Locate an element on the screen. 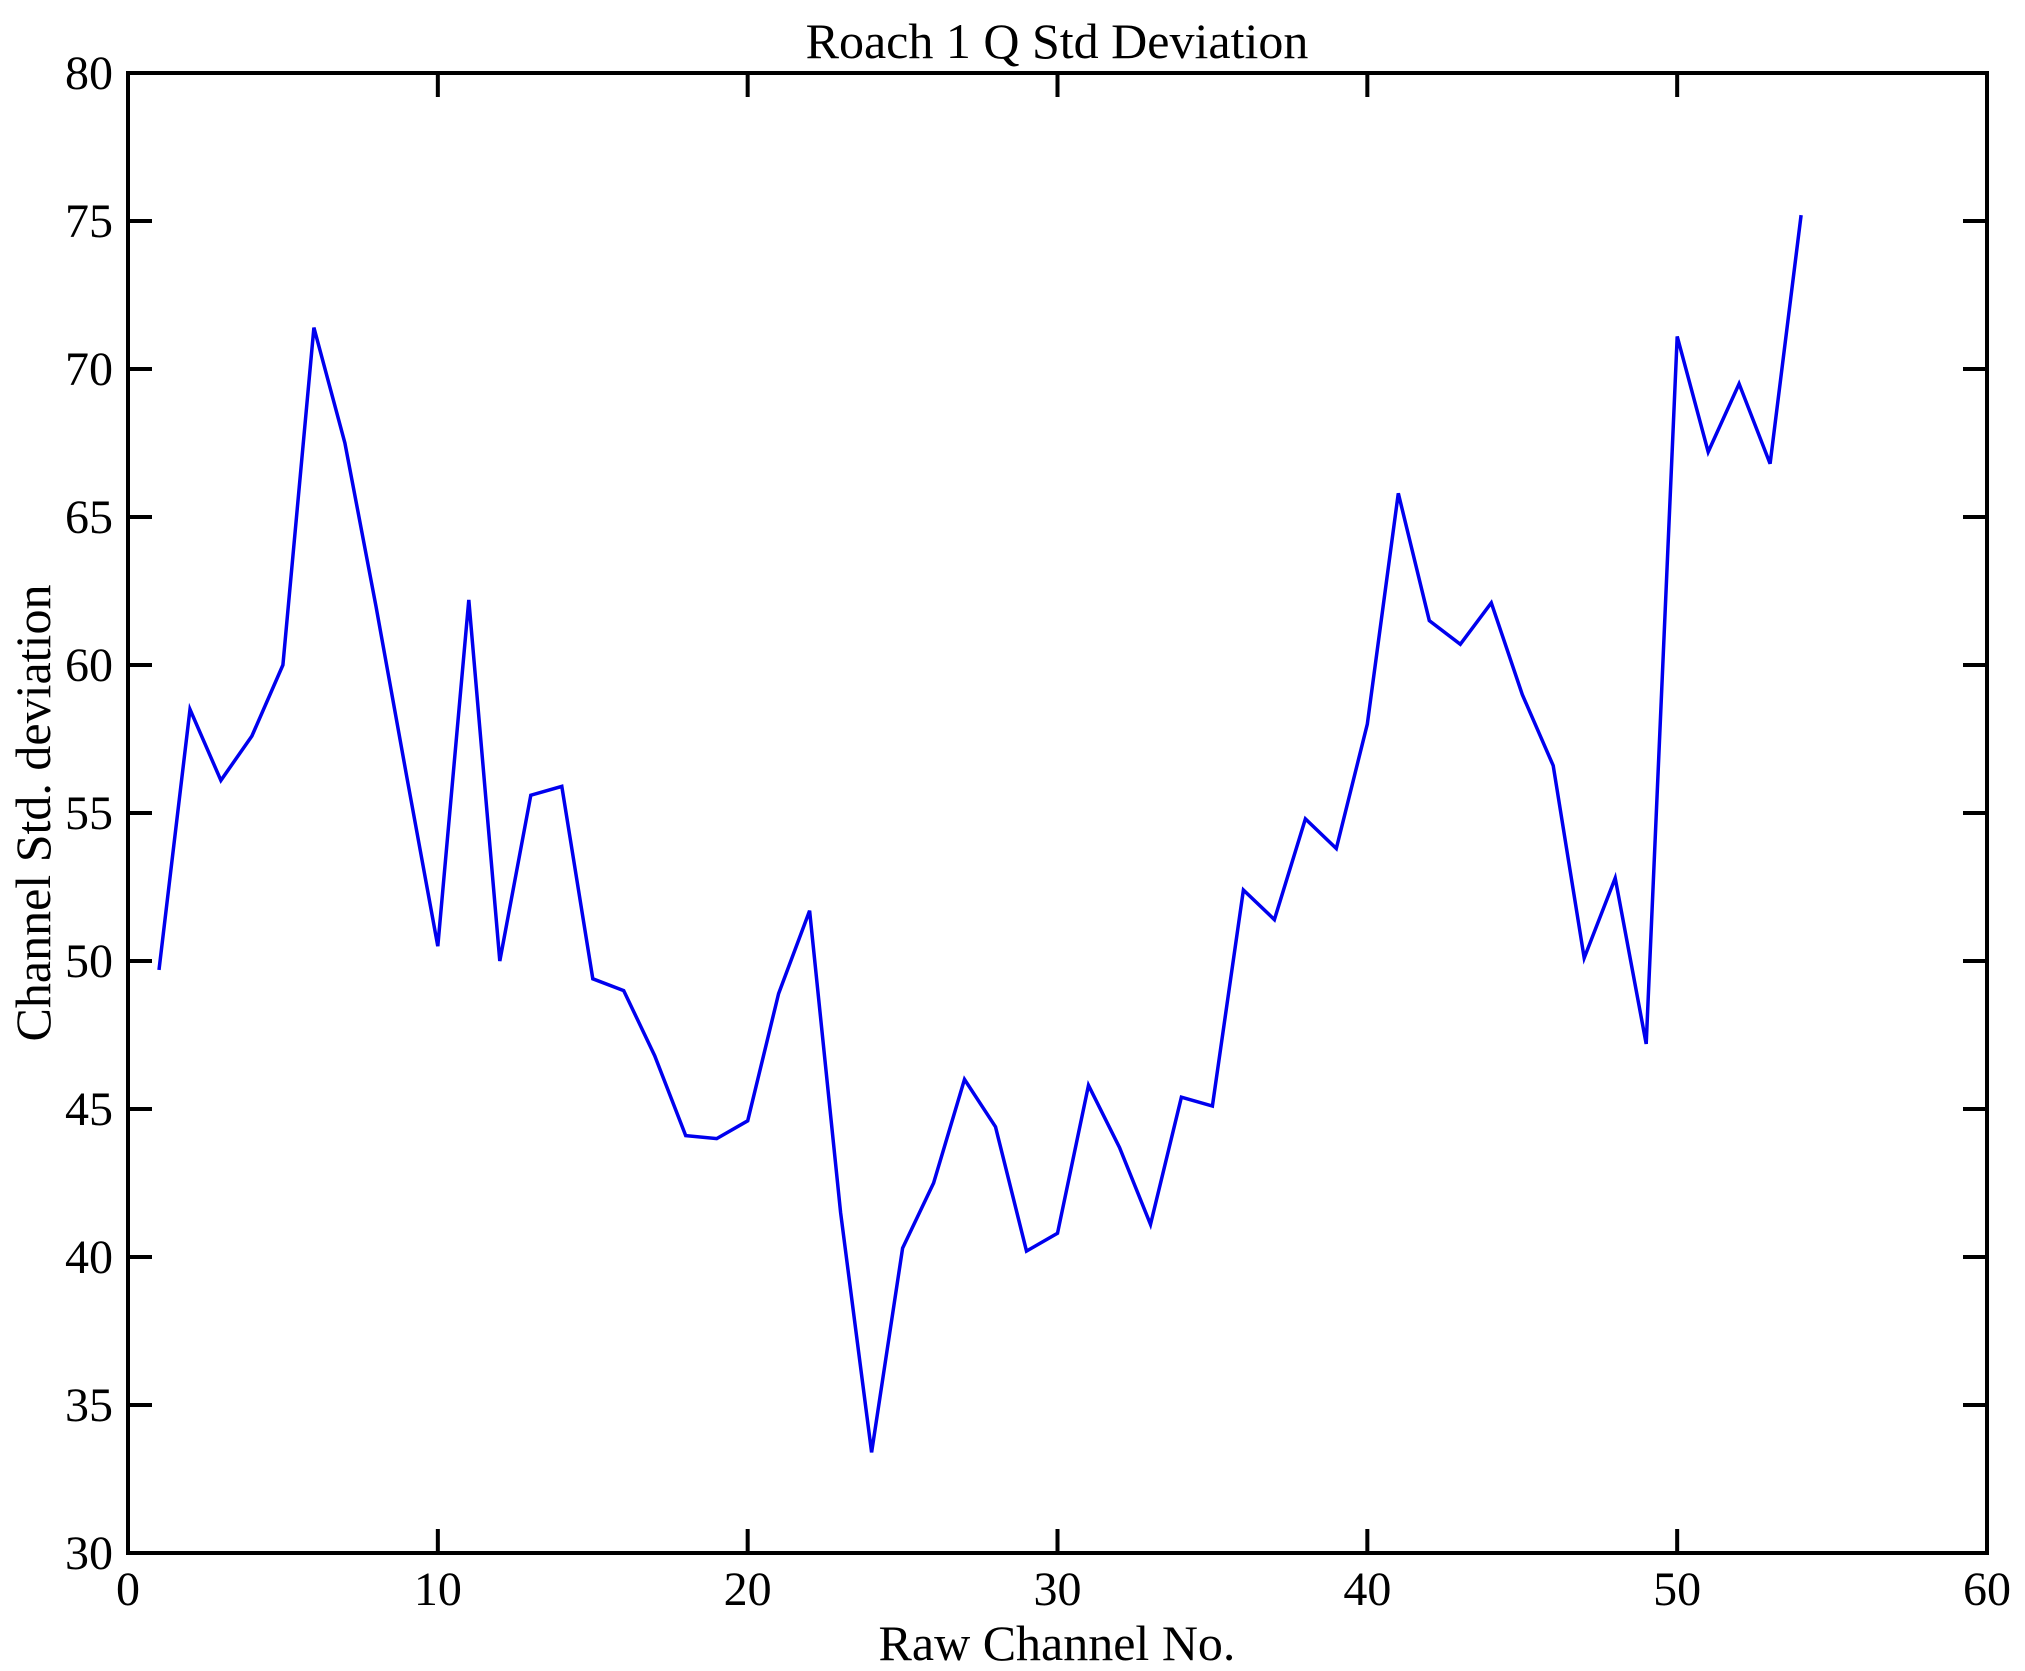 This screenshot has height=1671, width=2025. y-tick-label: 30 is located at coordinates (89, 1553).